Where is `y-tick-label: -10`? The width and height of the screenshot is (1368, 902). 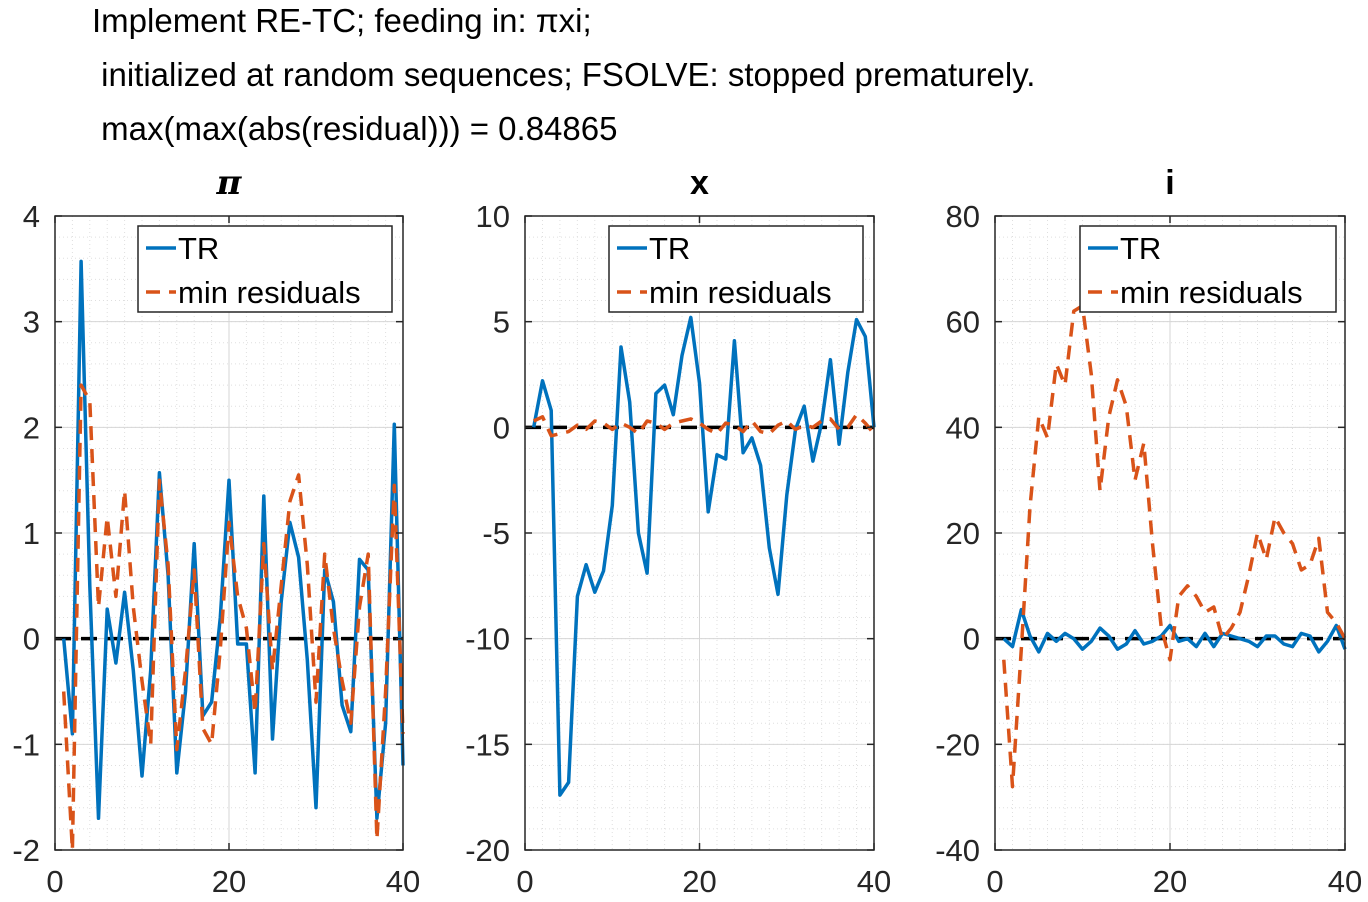 y-tick-label: -10 is located at coordinates (487, 639).